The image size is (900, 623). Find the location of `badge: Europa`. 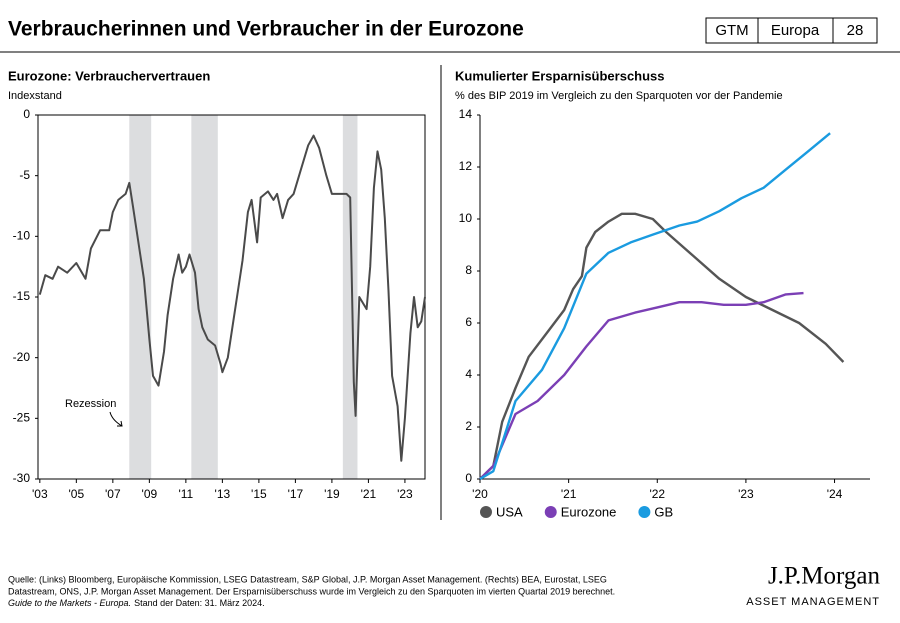

badge: Europa is located at coordinates (795, 30).